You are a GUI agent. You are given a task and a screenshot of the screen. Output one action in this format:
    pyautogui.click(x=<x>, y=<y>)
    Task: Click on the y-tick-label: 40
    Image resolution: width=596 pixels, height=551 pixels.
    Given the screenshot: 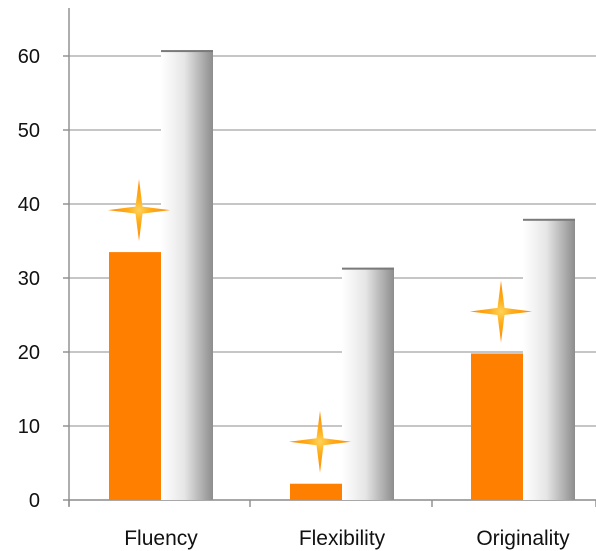 What is the action you would take?
    pyautogui.click(x=29, y=205)
    